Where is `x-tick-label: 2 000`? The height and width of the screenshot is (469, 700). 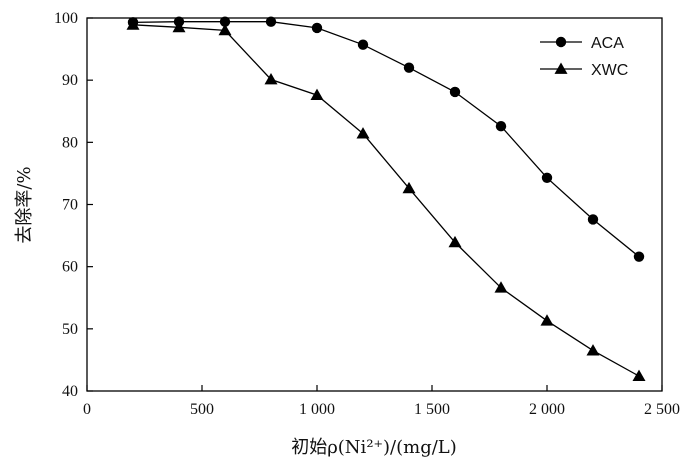
x-tick-label: 2 000 is located at coordinates (547, 409).